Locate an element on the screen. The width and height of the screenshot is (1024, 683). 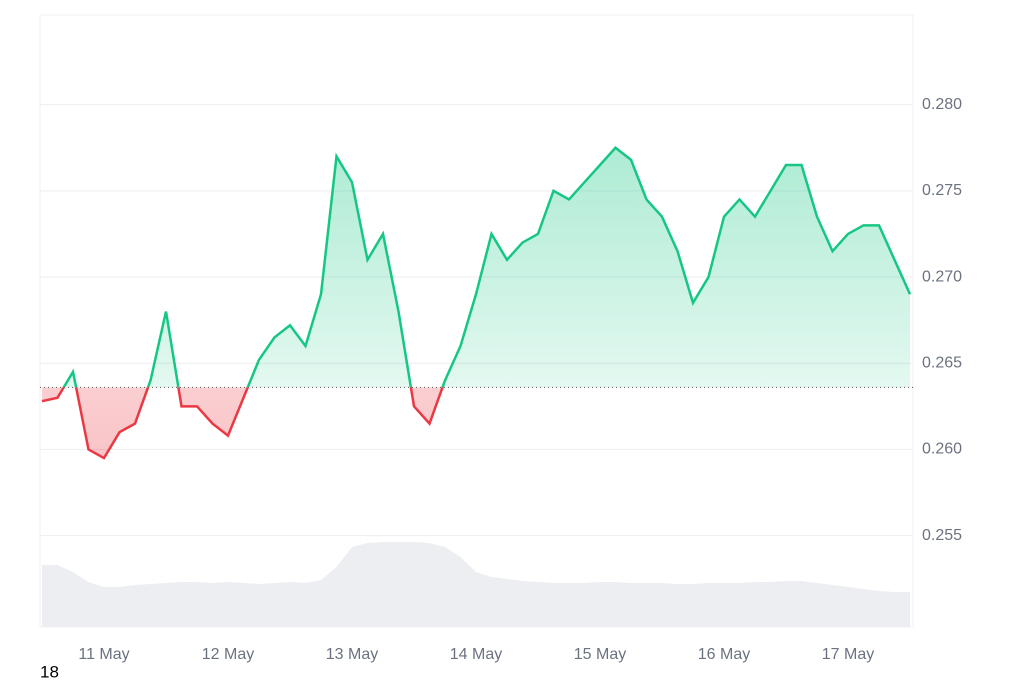
x-tick-label: 17 May is located at coordinates (848, 654).